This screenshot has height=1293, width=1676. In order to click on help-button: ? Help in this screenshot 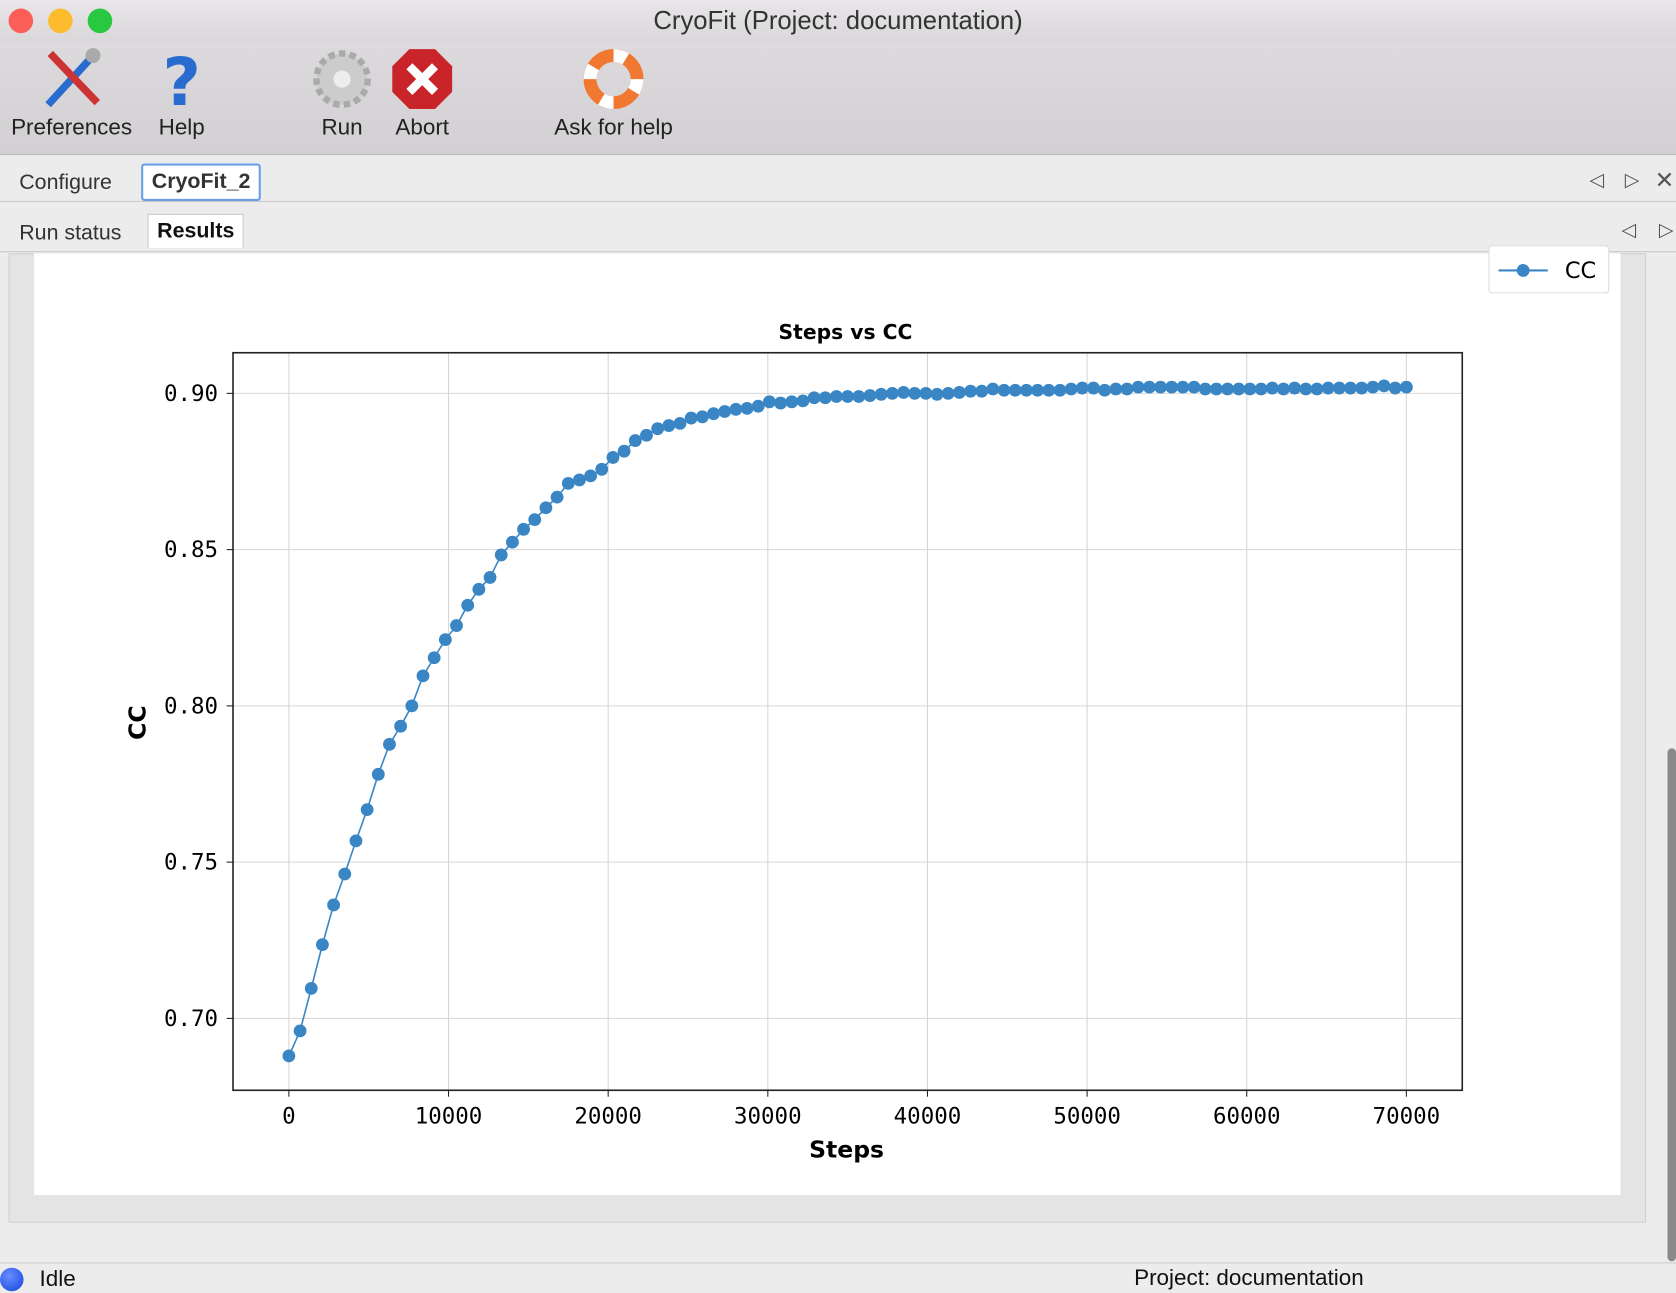, I will do `click(182, 93)`.